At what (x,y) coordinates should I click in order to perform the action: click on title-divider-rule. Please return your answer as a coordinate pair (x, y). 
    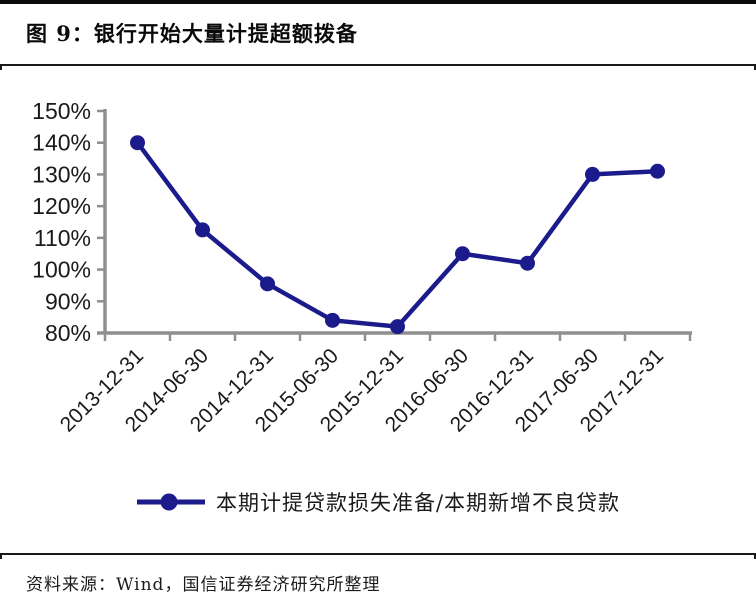
    Looking at the image, I should click on (378, 66).